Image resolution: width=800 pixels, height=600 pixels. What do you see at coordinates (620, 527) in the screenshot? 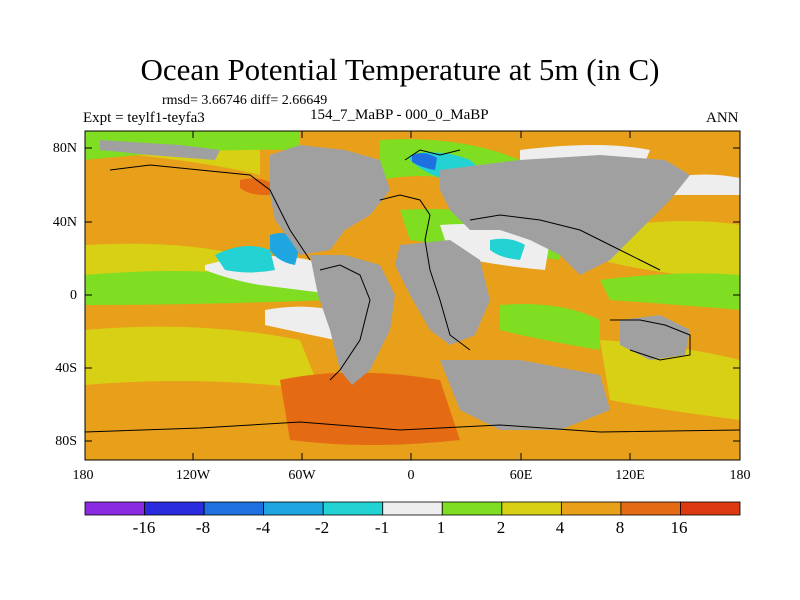
I see `colorbar-label: 8` at bounding box center [620, 527].